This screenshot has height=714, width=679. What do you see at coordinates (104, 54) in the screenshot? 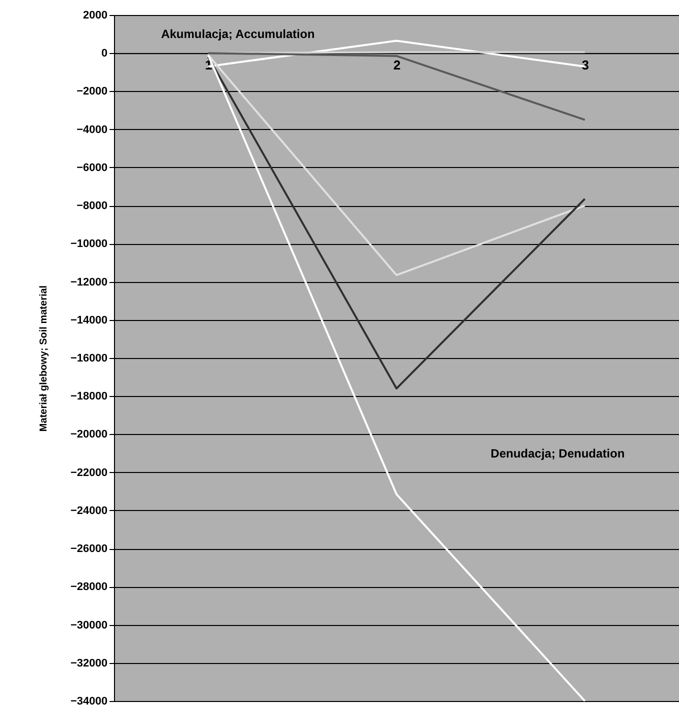
I see `y-tick-label: 0` at bounding box center [104, 54].